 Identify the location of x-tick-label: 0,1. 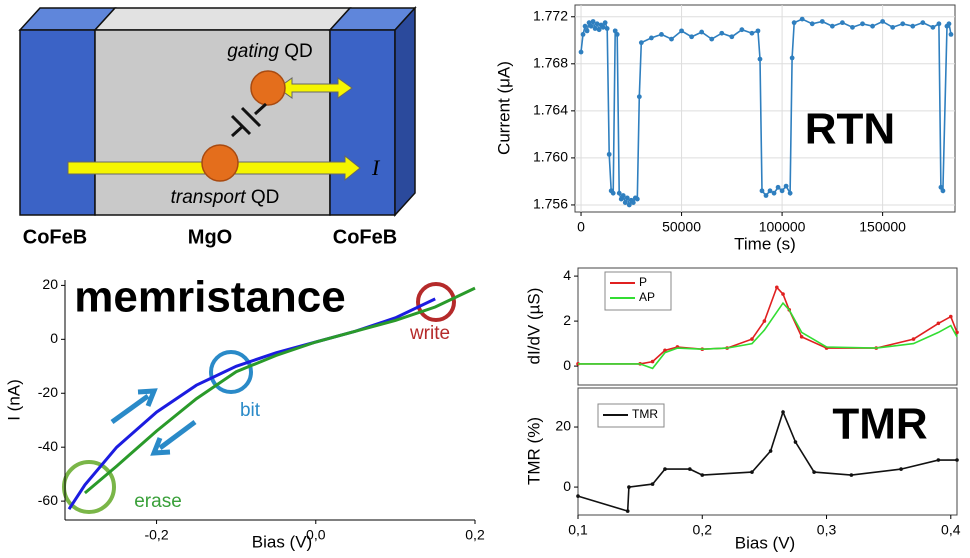
(578, 530).